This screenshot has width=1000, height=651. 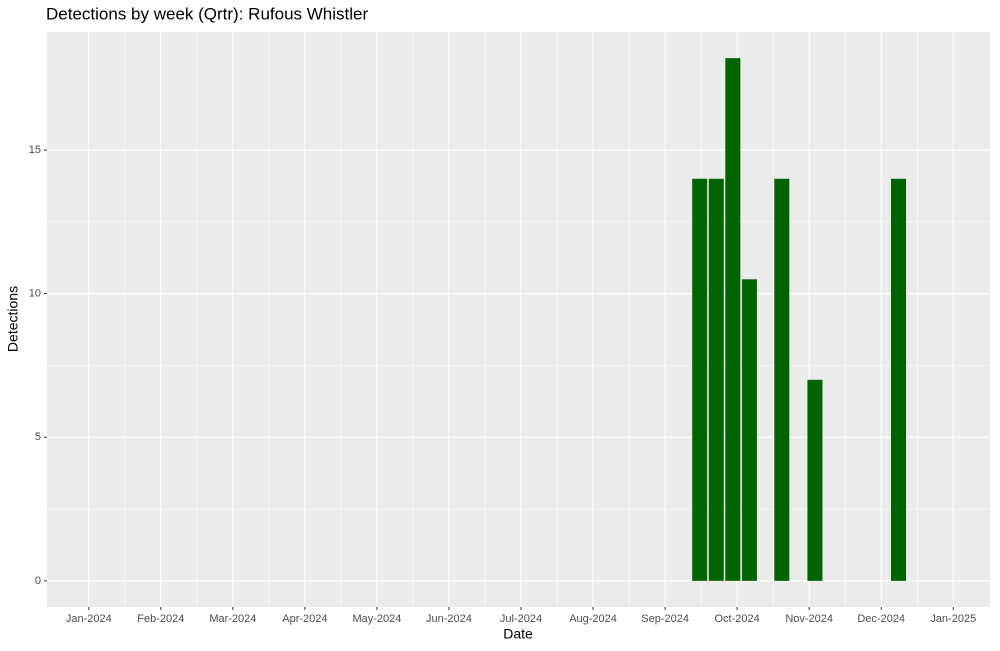 I want to click on x-tick-label: Jul-2024, so click(x=521, y=619).